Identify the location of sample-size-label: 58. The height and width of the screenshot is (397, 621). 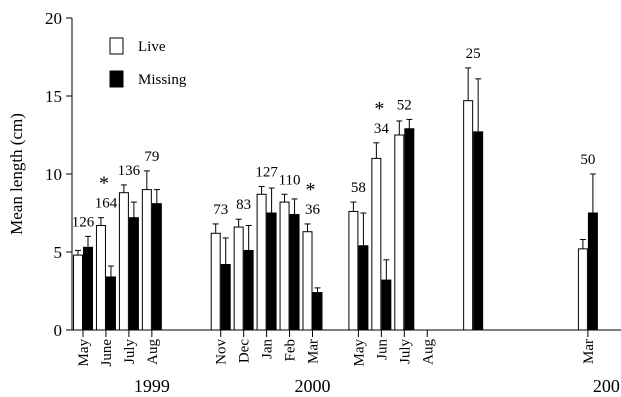
(358, 188).